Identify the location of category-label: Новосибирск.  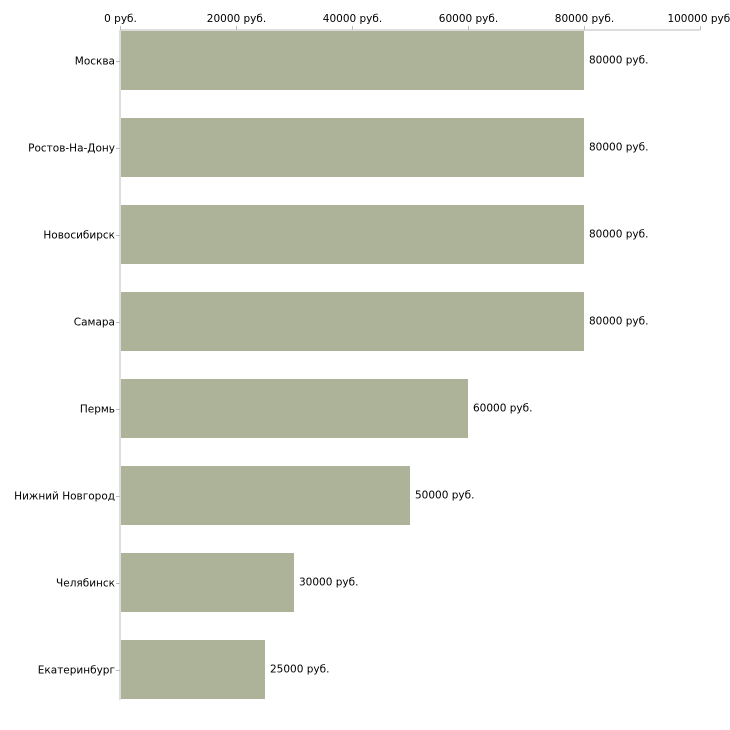
(79, 236).